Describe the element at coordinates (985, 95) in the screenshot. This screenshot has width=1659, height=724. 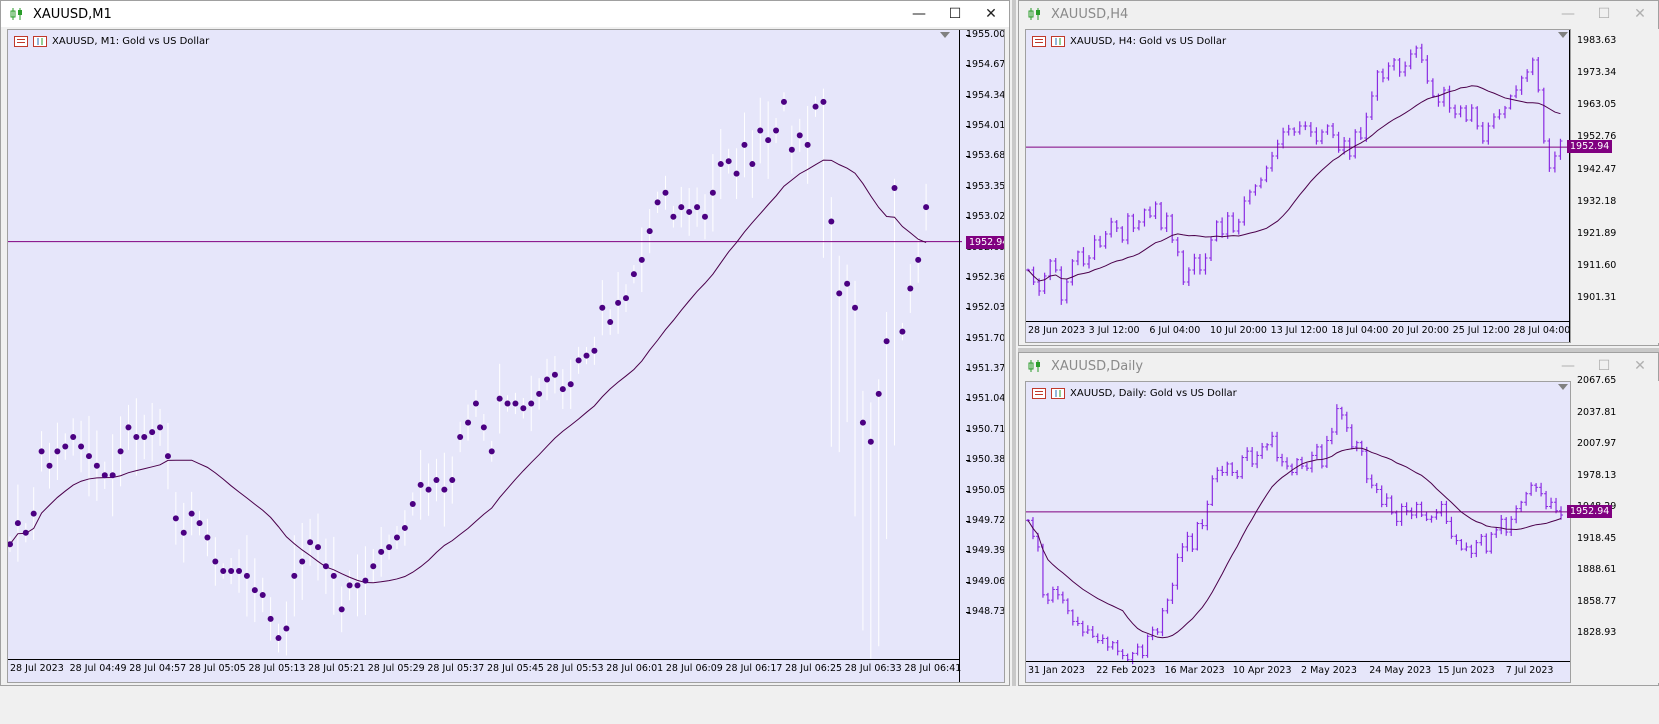
I see `price-tick-label: 1954.34` at that location.